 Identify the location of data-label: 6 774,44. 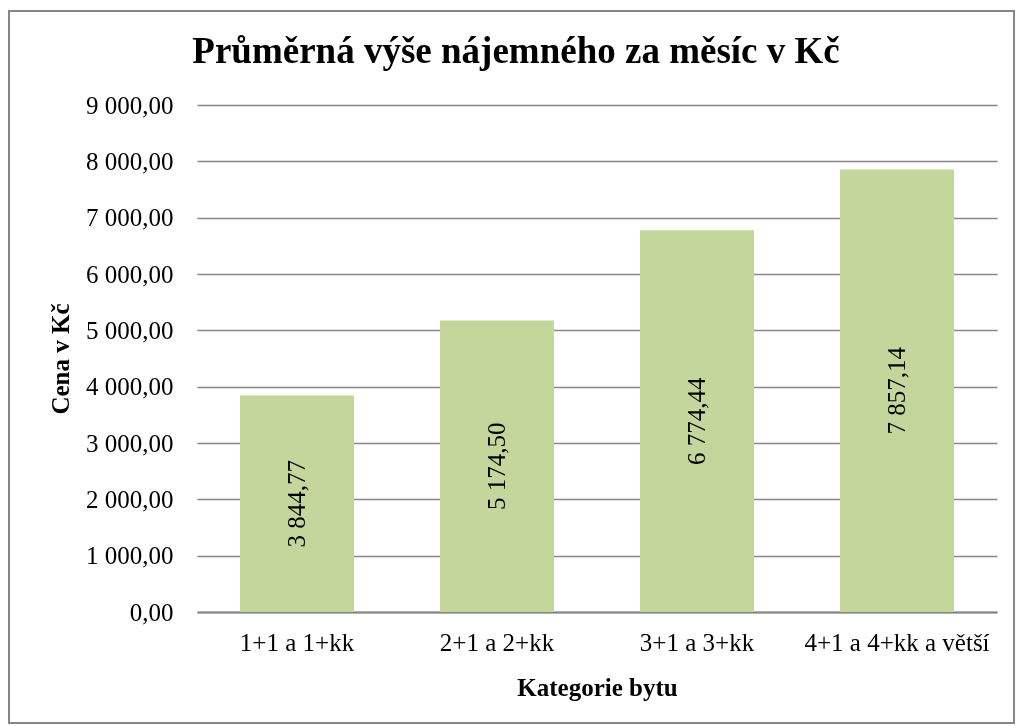
(696, 420).